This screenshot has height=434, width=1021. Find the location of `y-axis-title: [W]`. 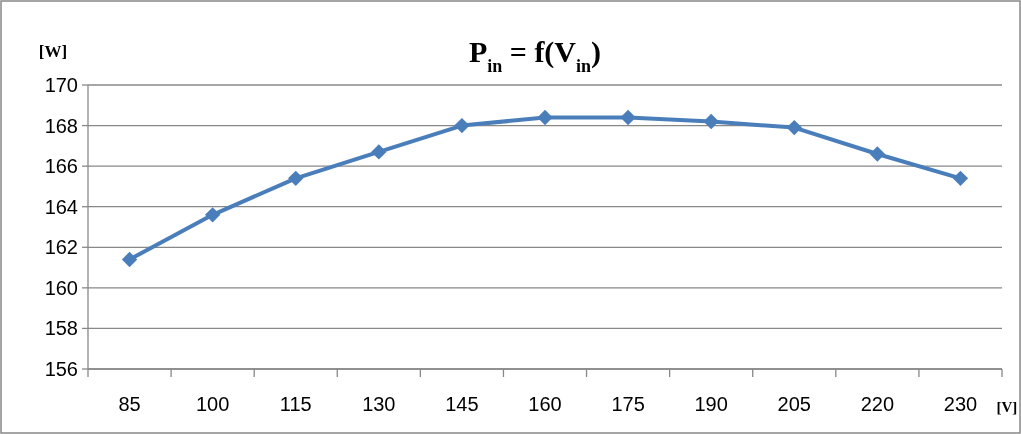

y-axis-title: [W] is located at coordinates (53, 51).